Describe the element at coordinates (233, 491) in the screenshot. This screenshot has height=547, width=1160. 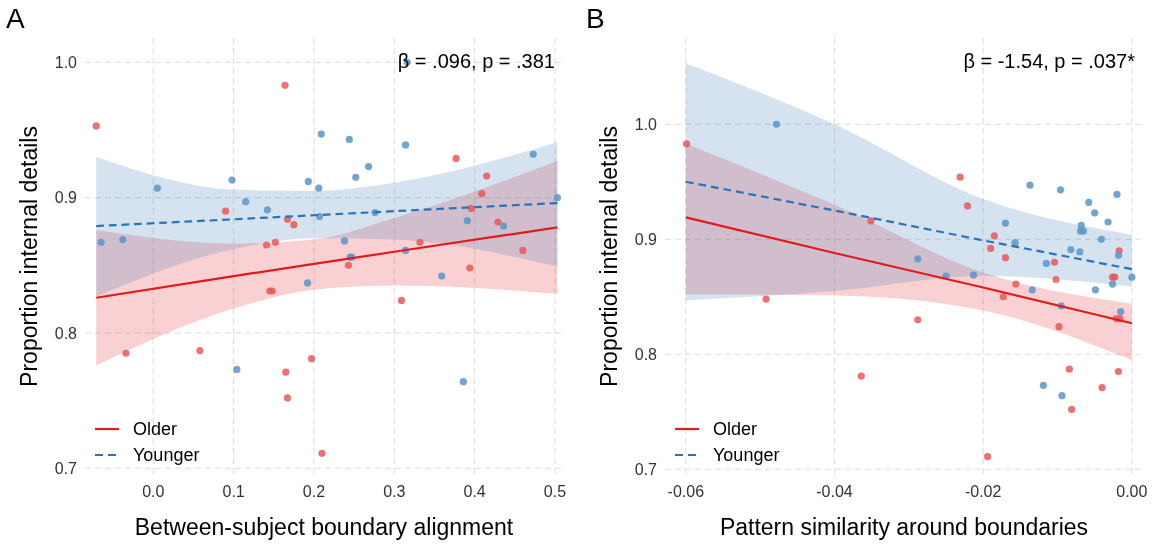
I see `x-tick-label: 0.1` at that location.